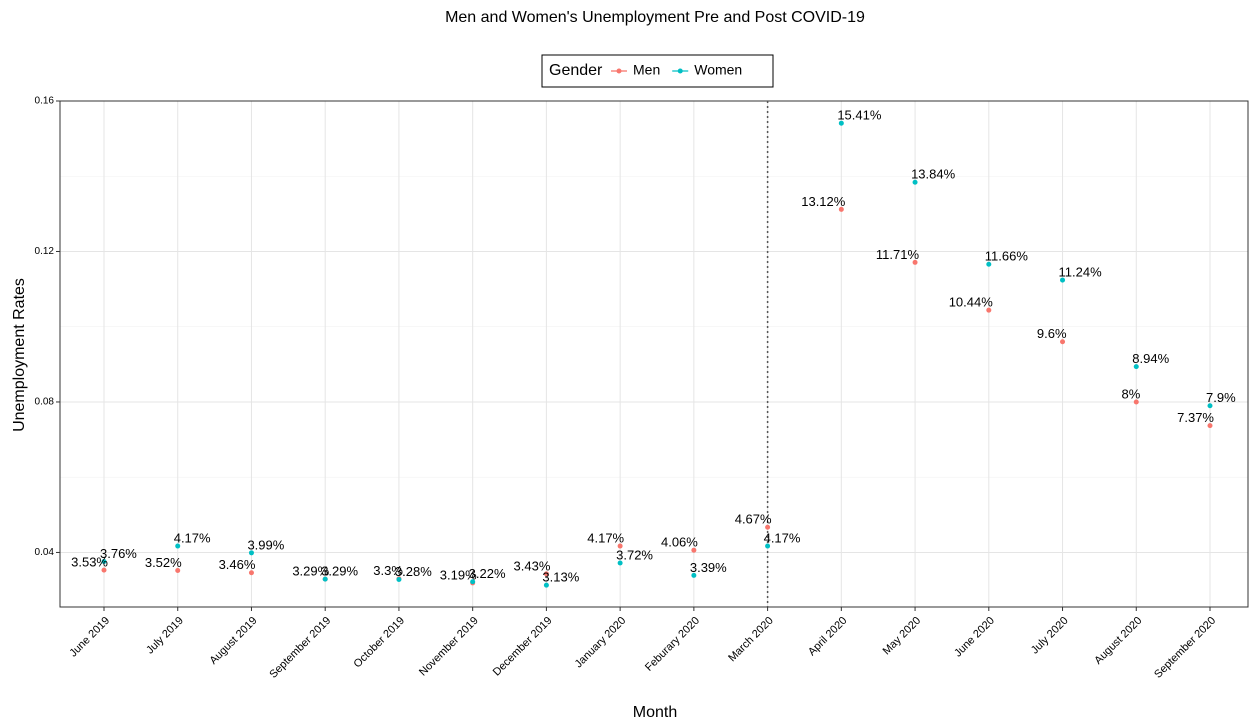  What do you see at coordinates (601, 643) in the screenshot?
I see `x-tick-label: January 2020` at bounding box center [601, 643].